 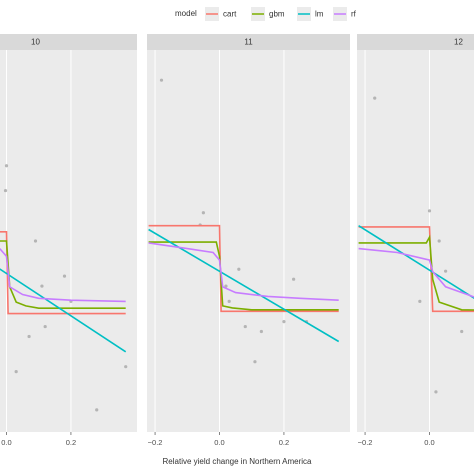 I want to click on strip-label: 11, so click(x=248, y=42).